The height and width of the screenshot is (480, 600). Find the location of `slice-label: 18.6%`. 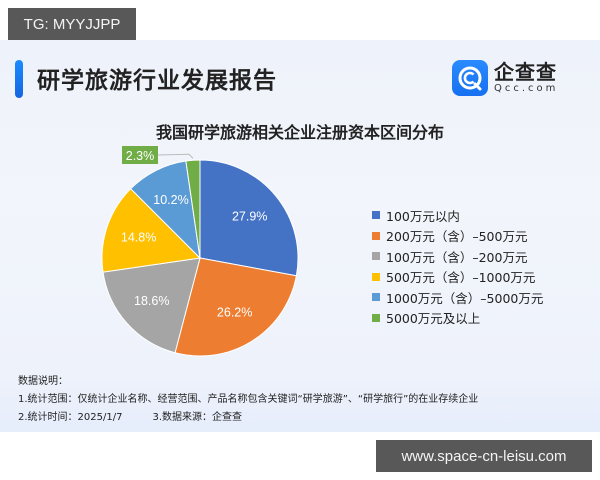

slice-label: 18.6% is located at coordinates (151, 301).